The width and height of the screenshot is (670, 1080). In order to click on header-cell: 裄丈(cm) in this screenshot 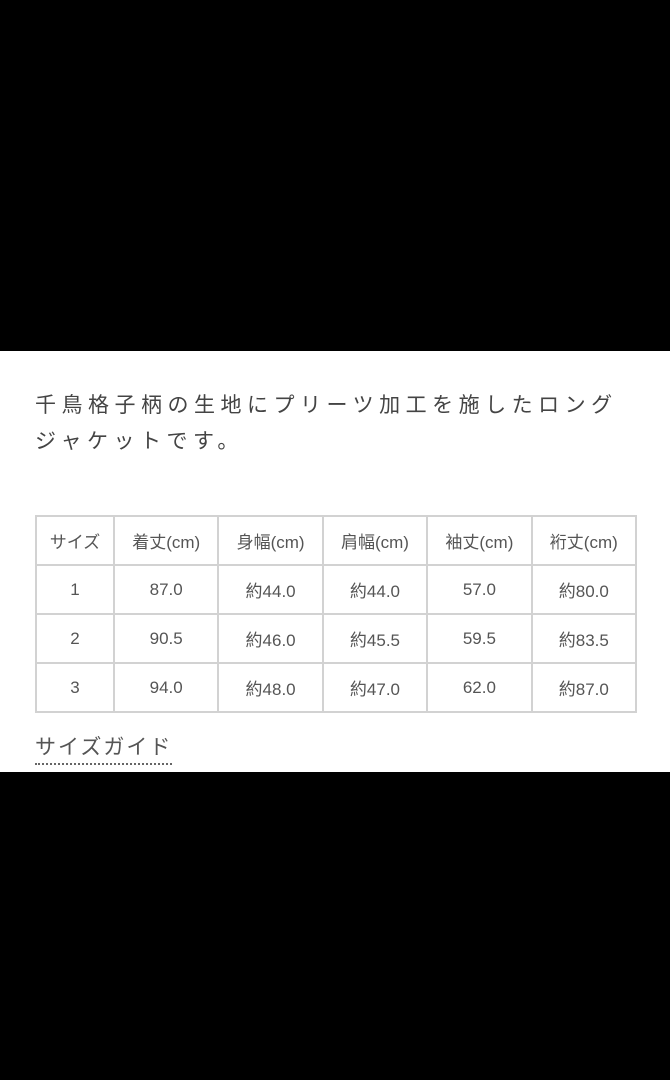, I will do `click(584, 540)`.